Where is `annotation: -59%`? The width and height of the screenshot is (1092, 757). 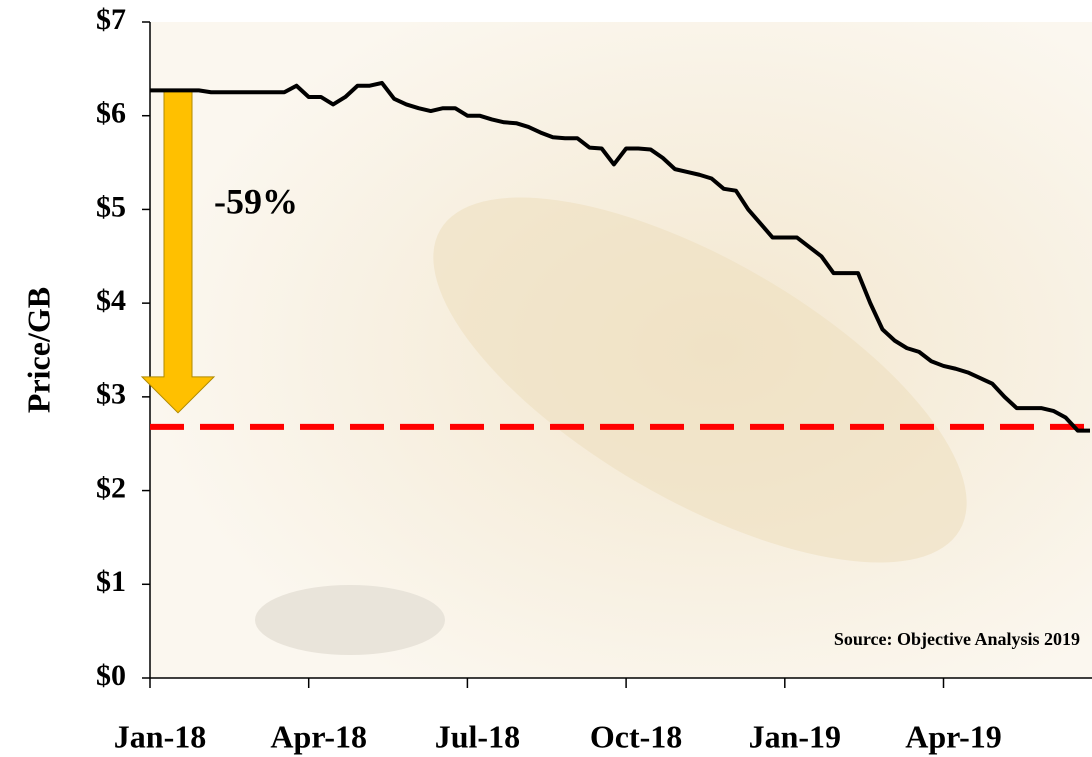
annotation: -59% is located at coordinates (256, 201).